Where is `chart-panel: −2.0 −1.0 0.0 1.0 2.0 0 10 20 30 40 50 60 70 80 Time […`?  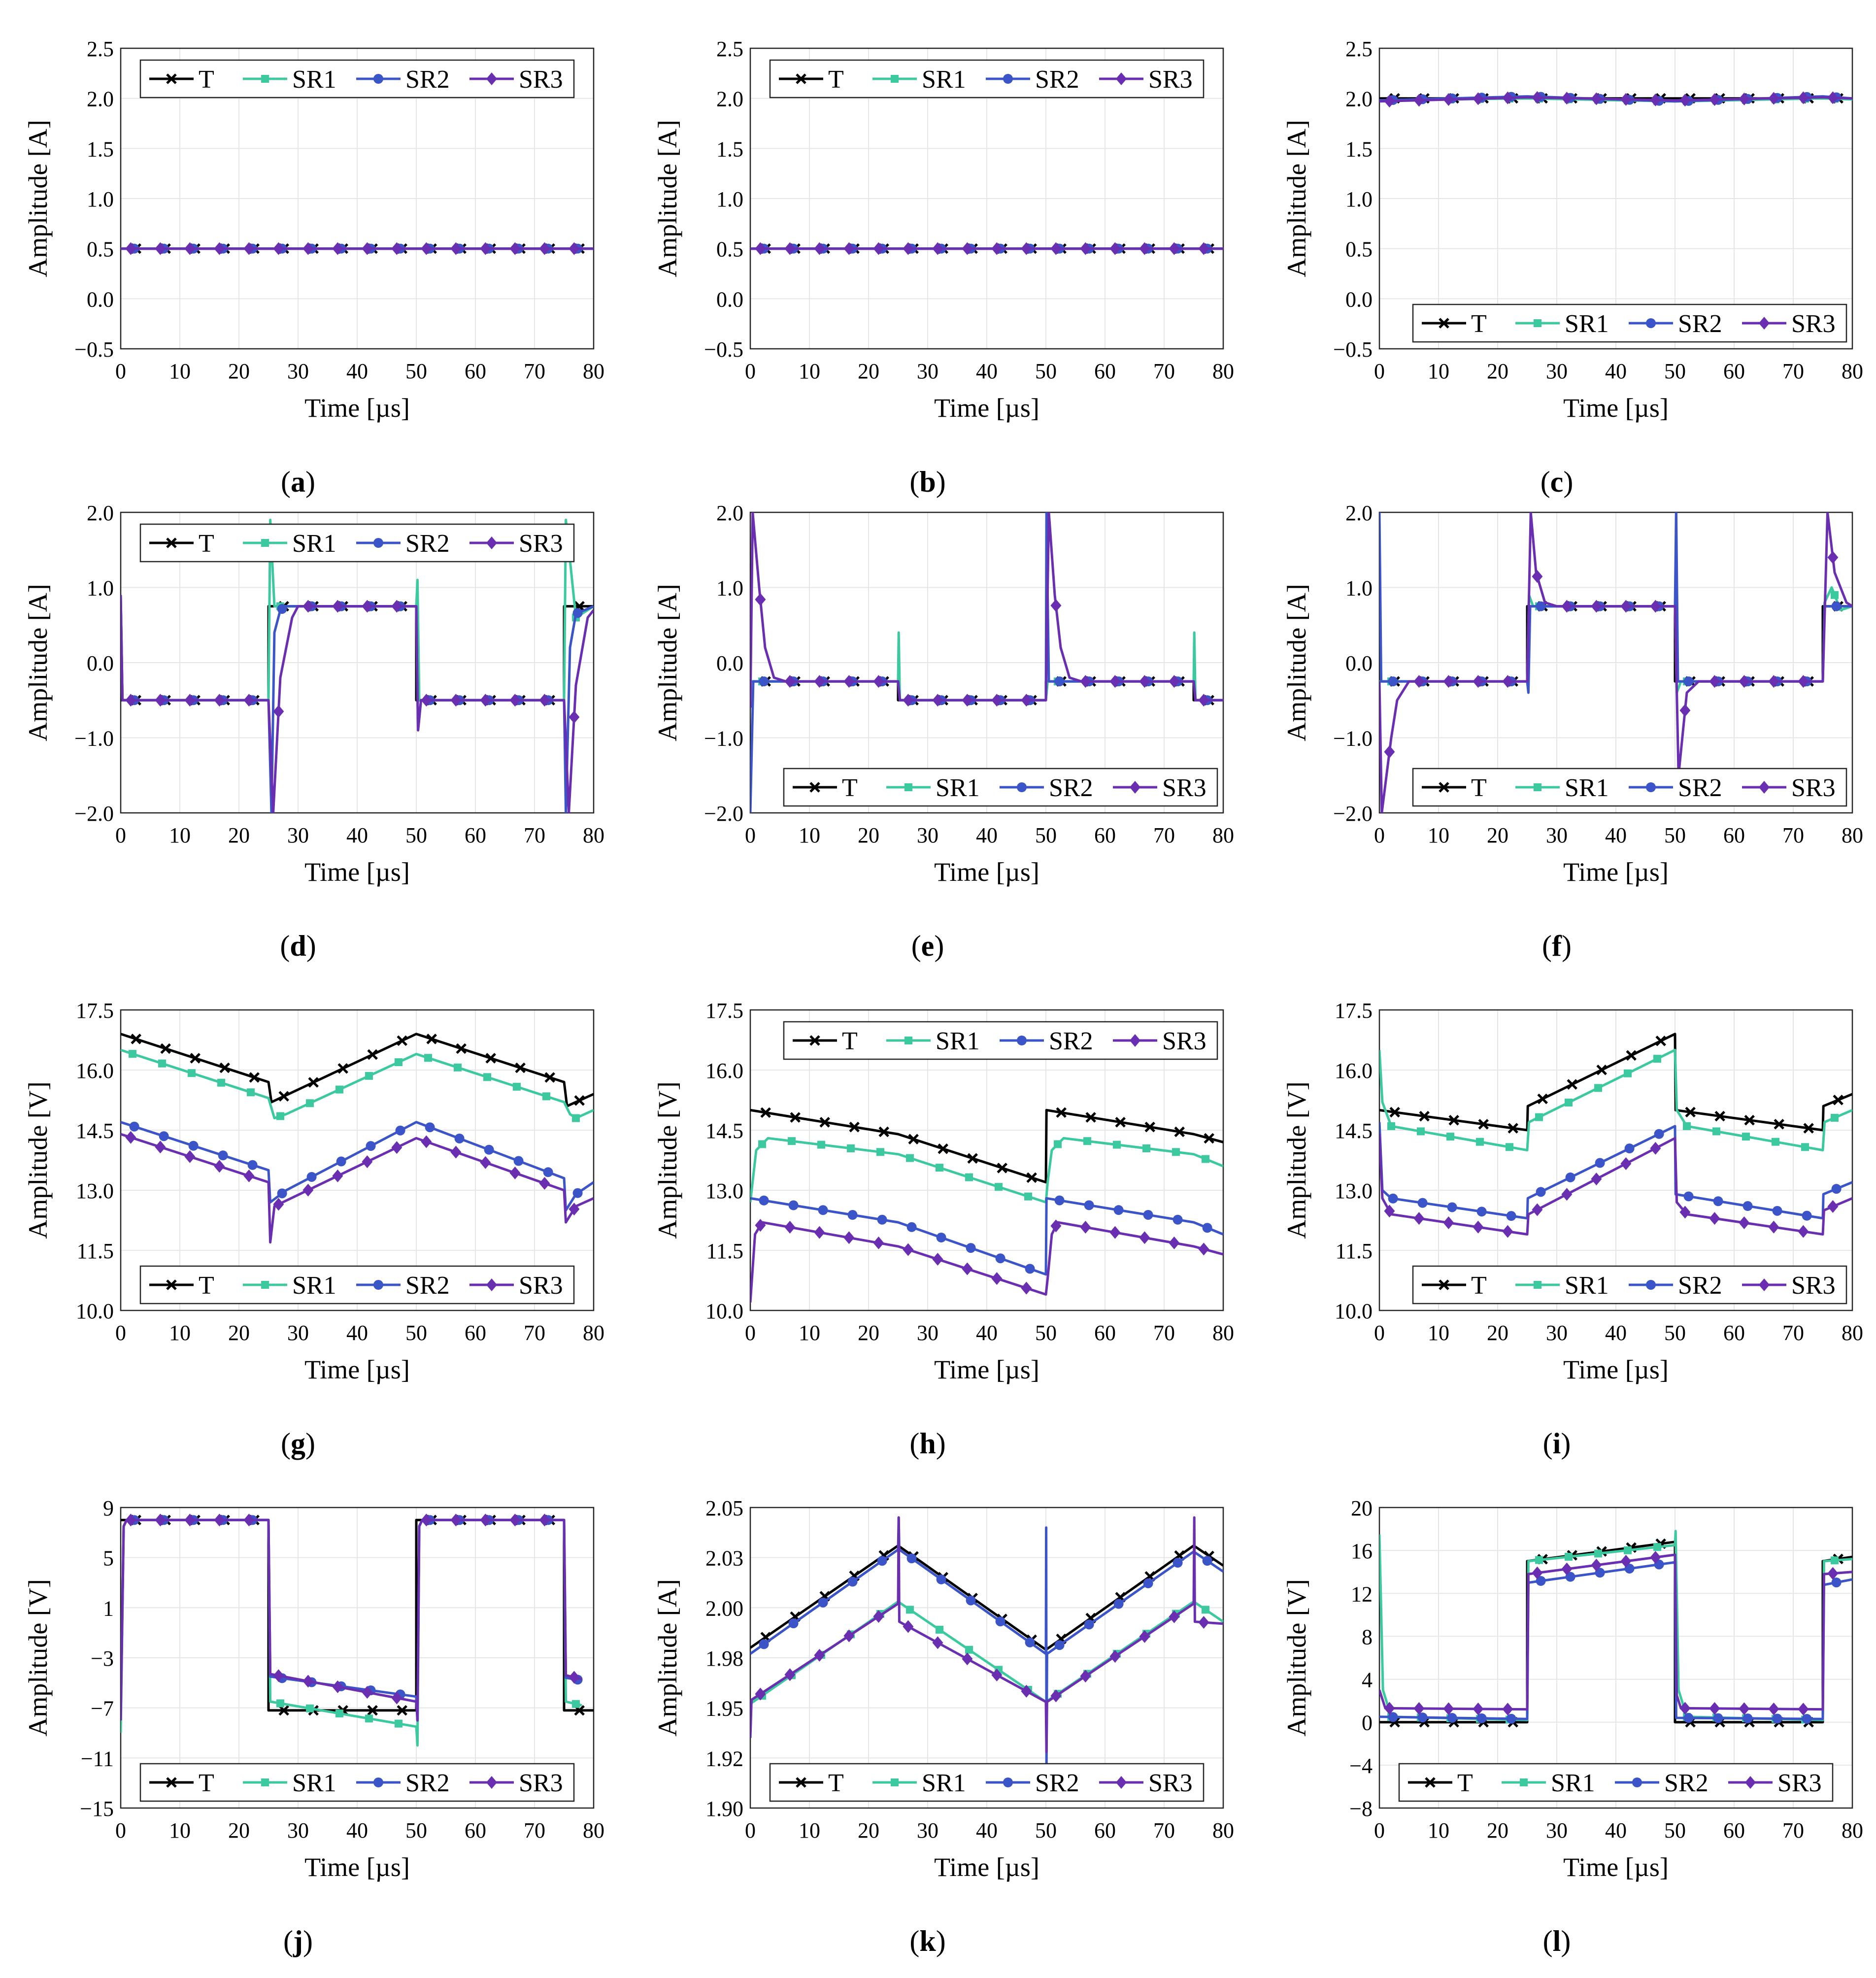 chart-panel: −2.0 −1.0 0.0 1.0 2.0 0 10 20 30 40 50 60 70 80 Time [… is located at coordinates (943, 731).